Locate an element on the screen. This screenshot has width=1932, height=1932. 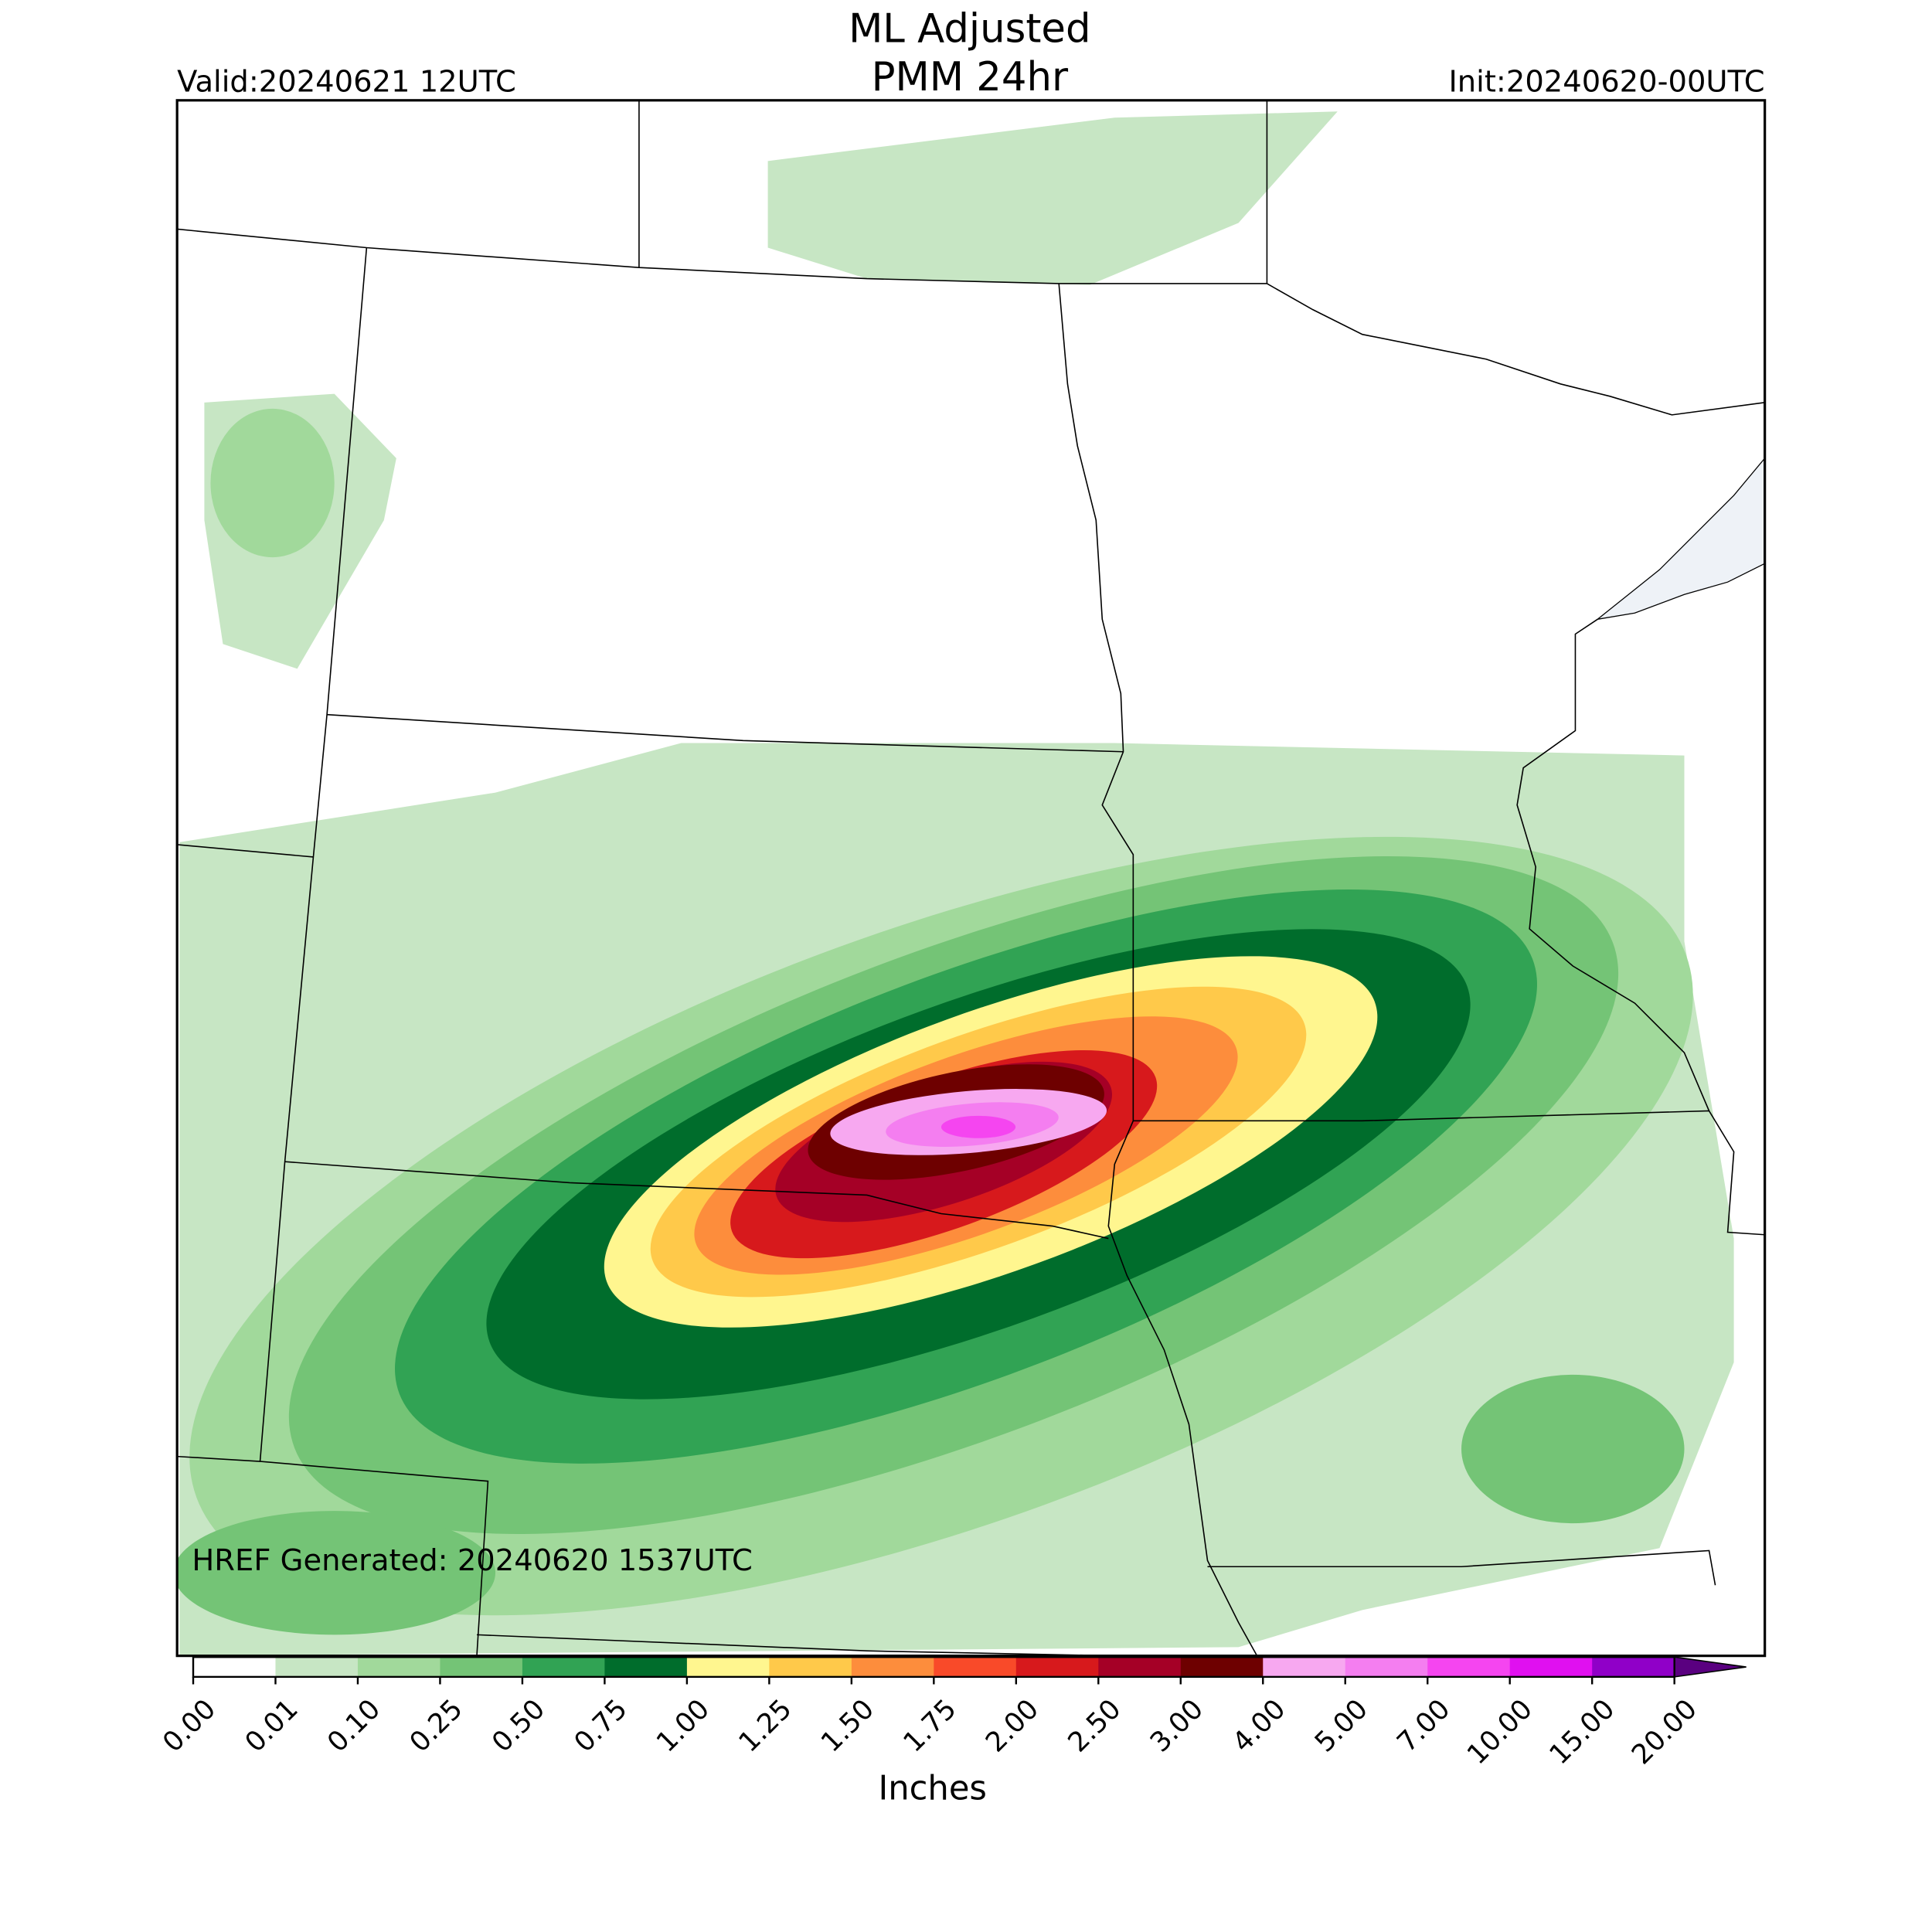
title-line: PMM 24hr is located at coordinates (971, 77).